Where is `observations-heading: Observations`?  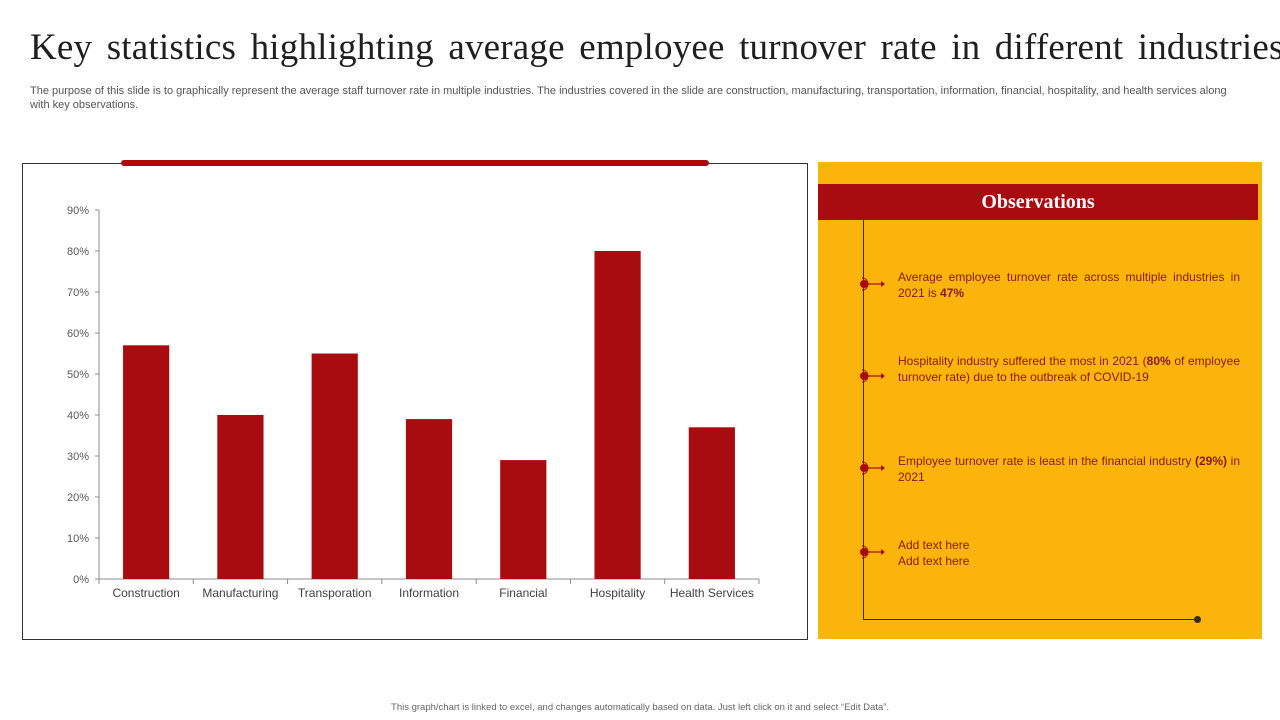
observations-heading: Observations is located at coordinates (1038, 202).